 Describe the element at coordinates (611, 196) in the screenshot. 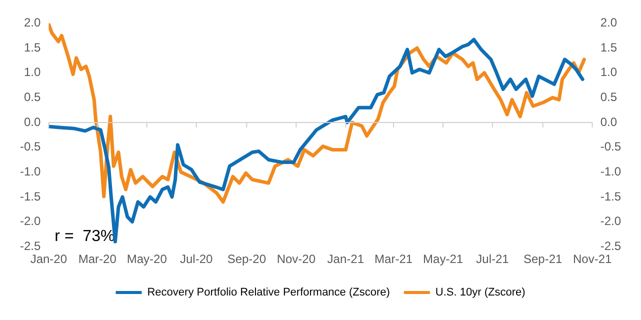

I see `y2-tick-label: -1.5` at that location.